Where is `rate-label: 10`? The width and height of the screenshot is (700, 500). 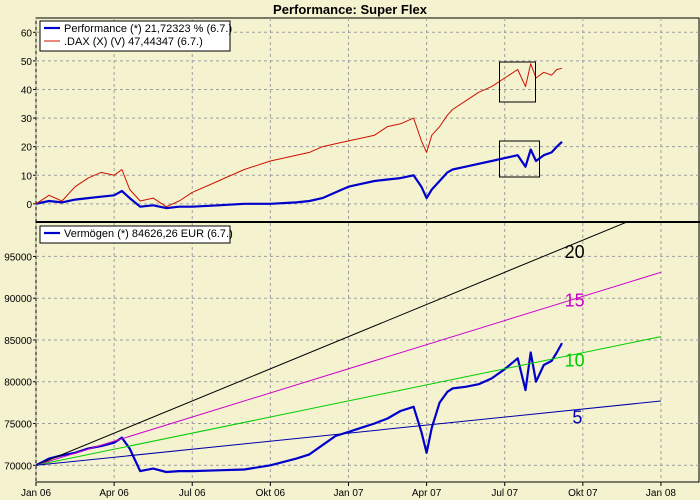 rate-label: 10 is located at coordinates (575, 361).